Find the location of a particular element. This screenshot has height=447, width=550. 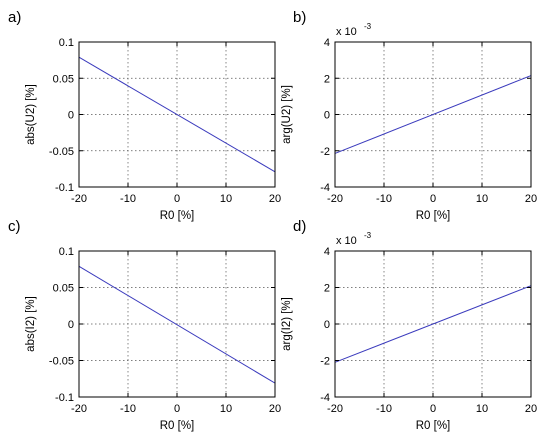

panel-label: d) is located at coordinates (299, 226).